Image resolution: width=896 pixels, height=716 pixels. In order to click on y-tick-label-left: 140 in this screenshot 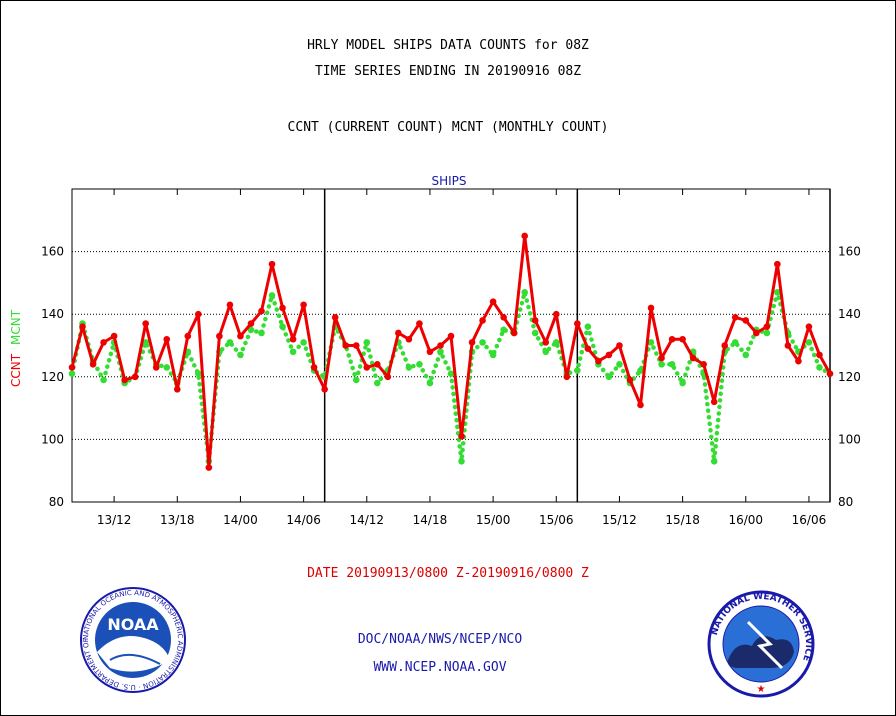, I will do `click(52, 314)`.